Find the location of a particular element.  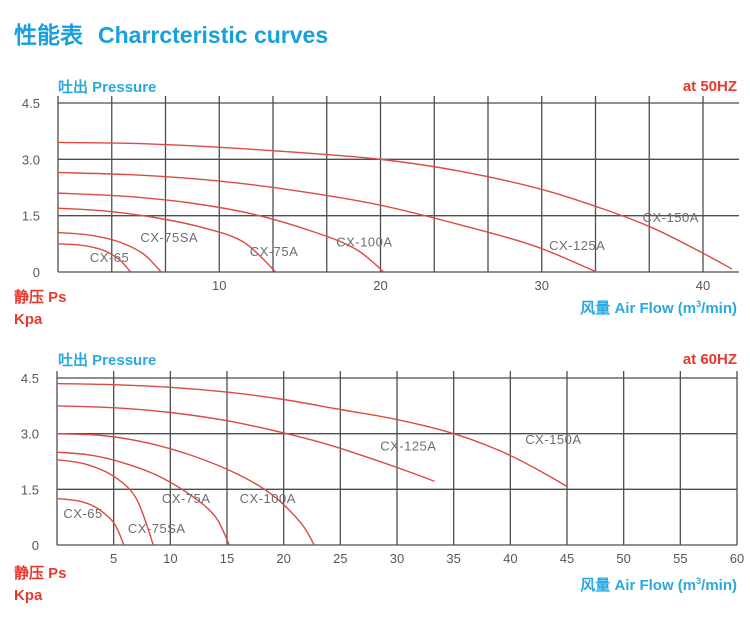

page-title: 性能表 Charrcteristic curves is located at coordinates (171, 33).